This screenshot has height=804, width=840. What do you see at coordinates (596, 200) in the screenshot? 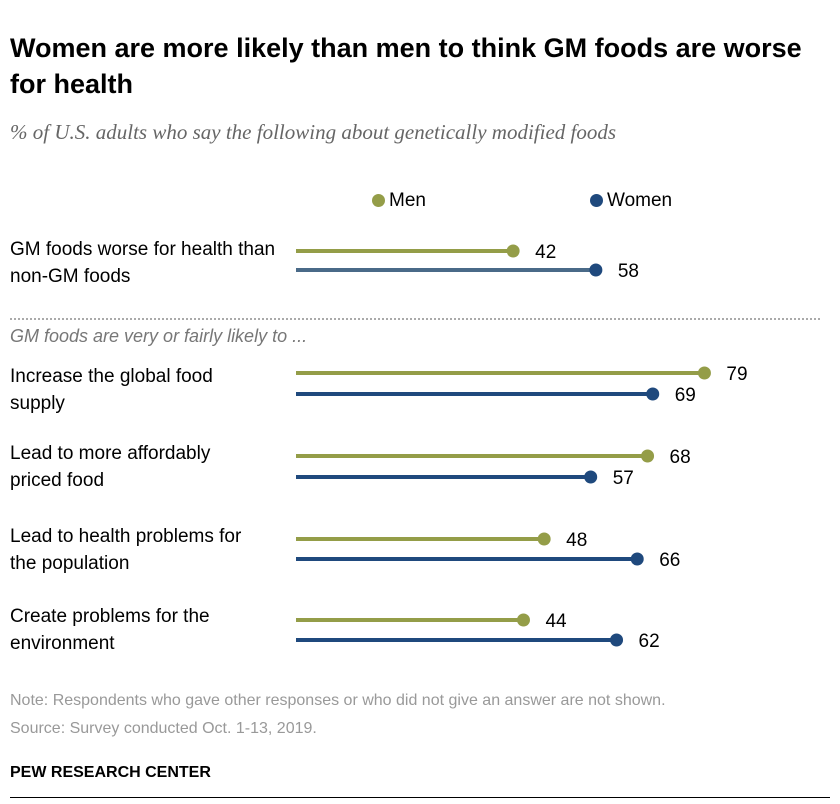
I see `legend-women-marker` at bounding box center [596, 200].